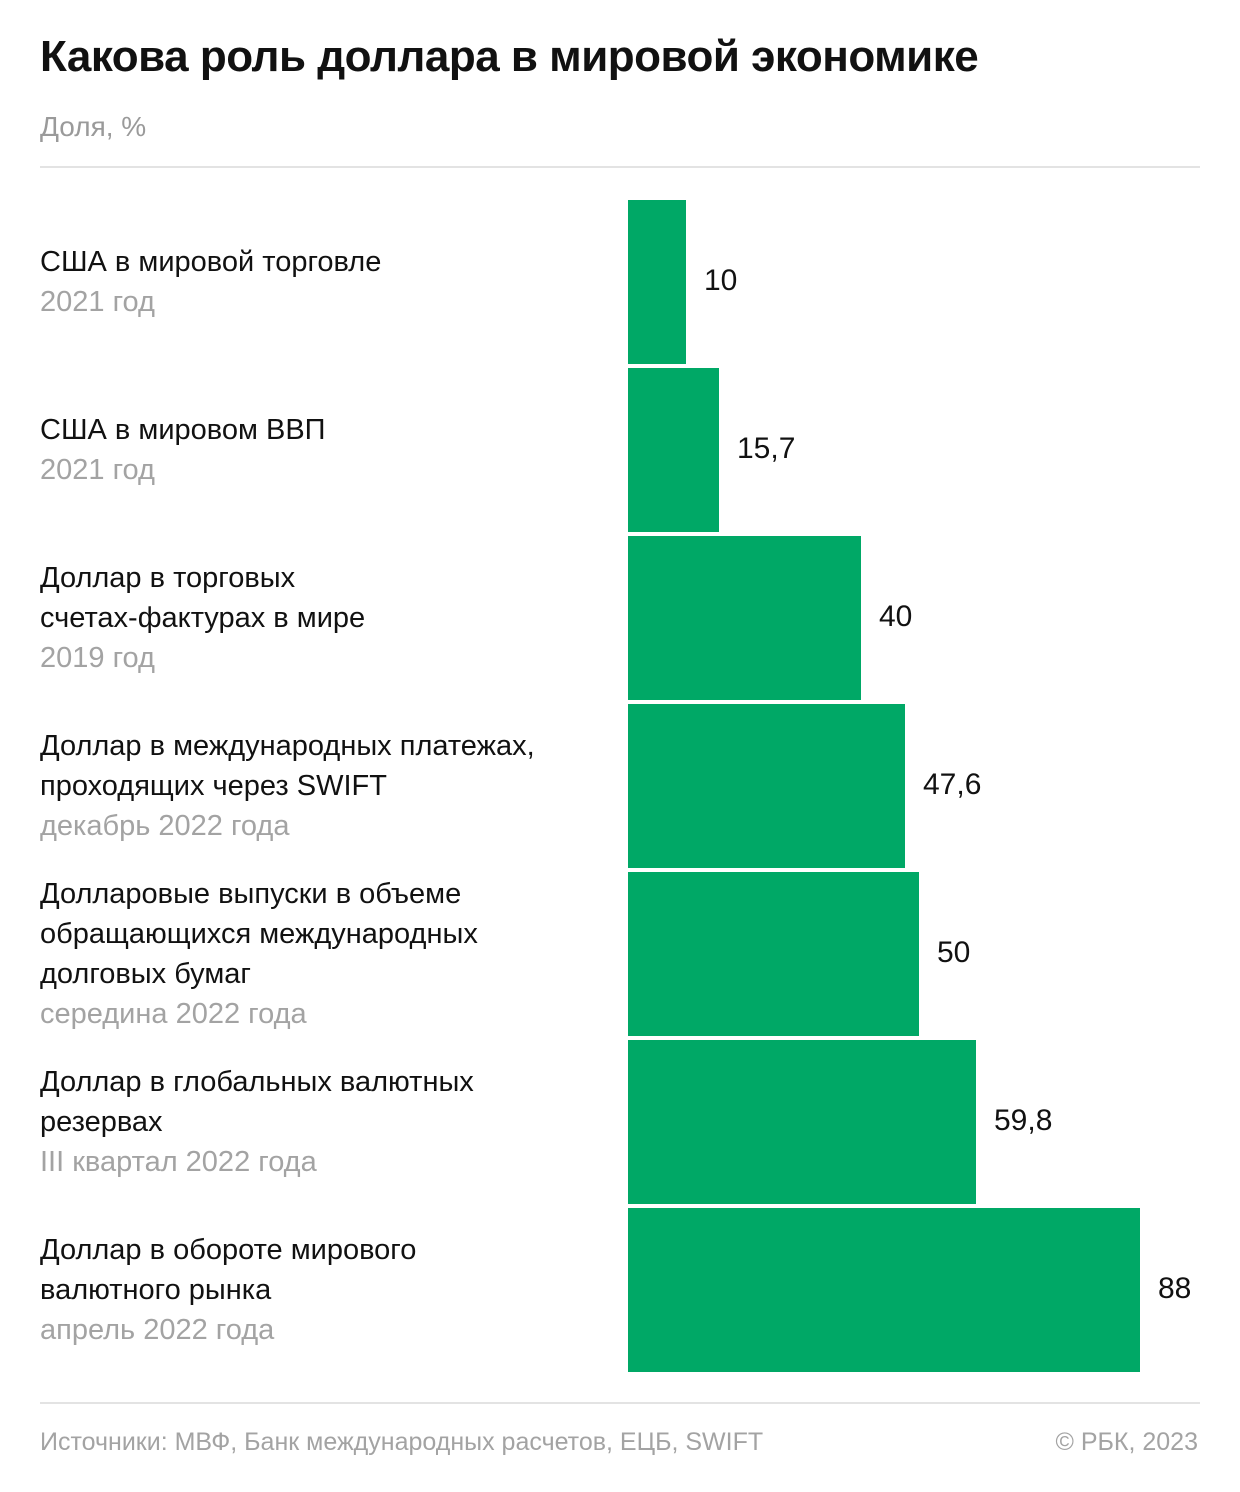  What do you see at coordinates (721, 280) in the screenshot?
I see `value-label: 10` at bounding box center [721, 280].